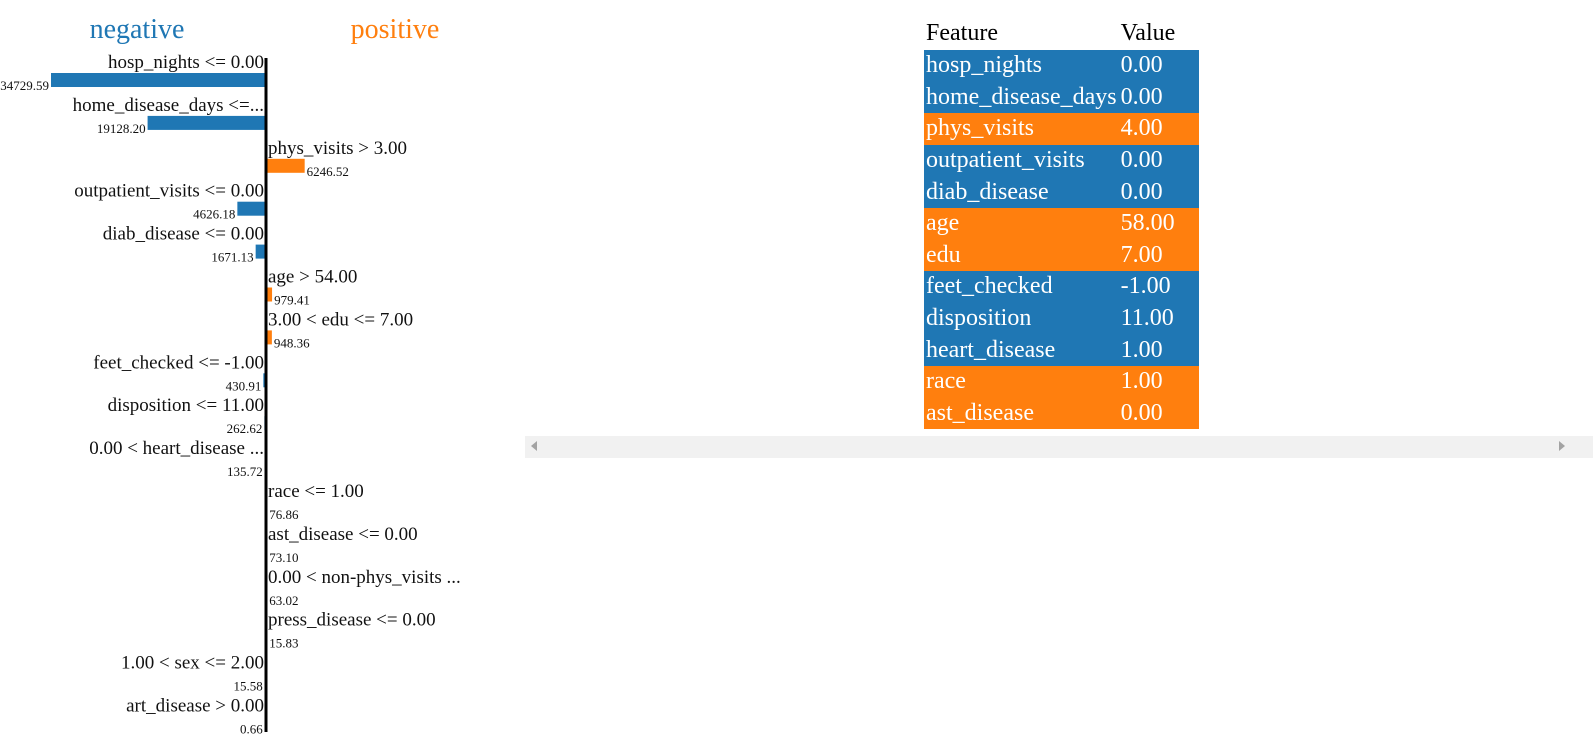  I want to click on feature-cell: disposition, so click(979, 318).